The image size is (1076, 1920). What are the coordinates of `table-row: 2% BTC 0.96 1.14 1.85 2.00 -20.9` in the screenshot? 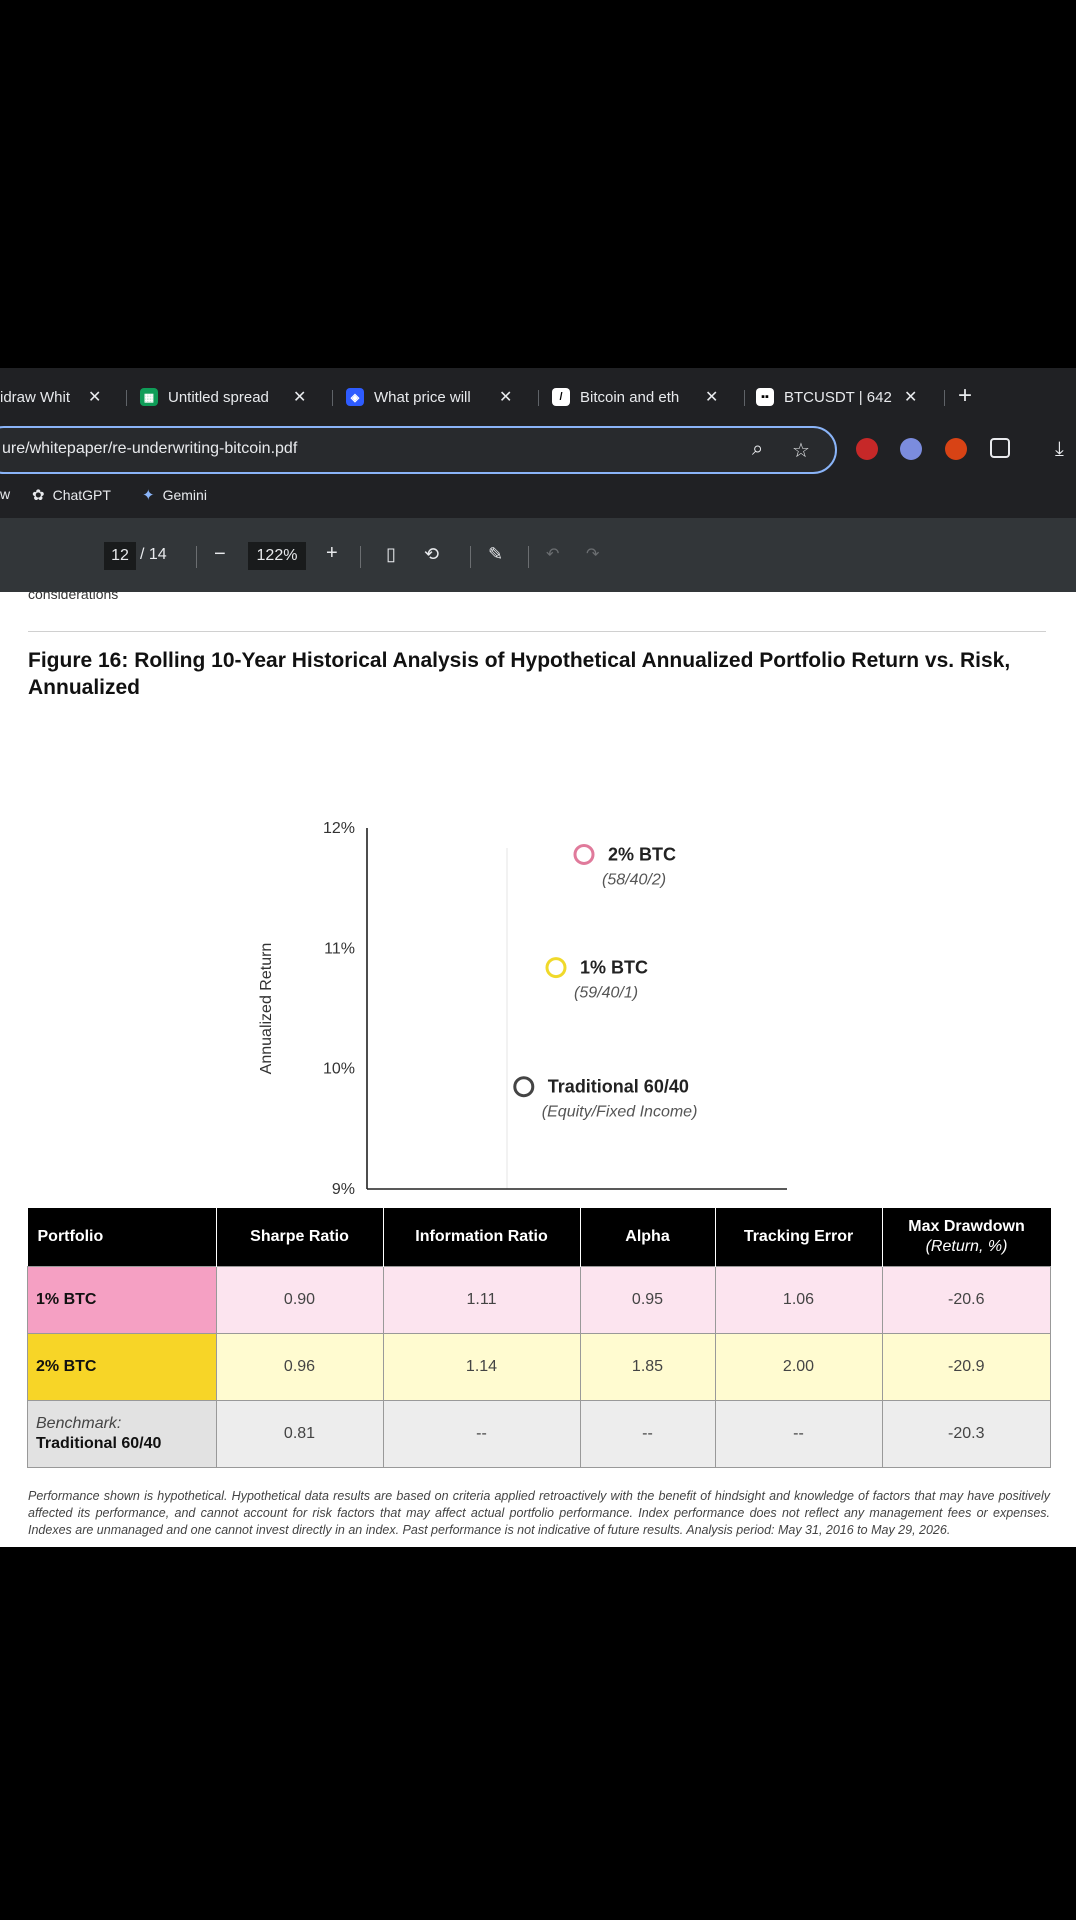 It's located at (539, 1367).